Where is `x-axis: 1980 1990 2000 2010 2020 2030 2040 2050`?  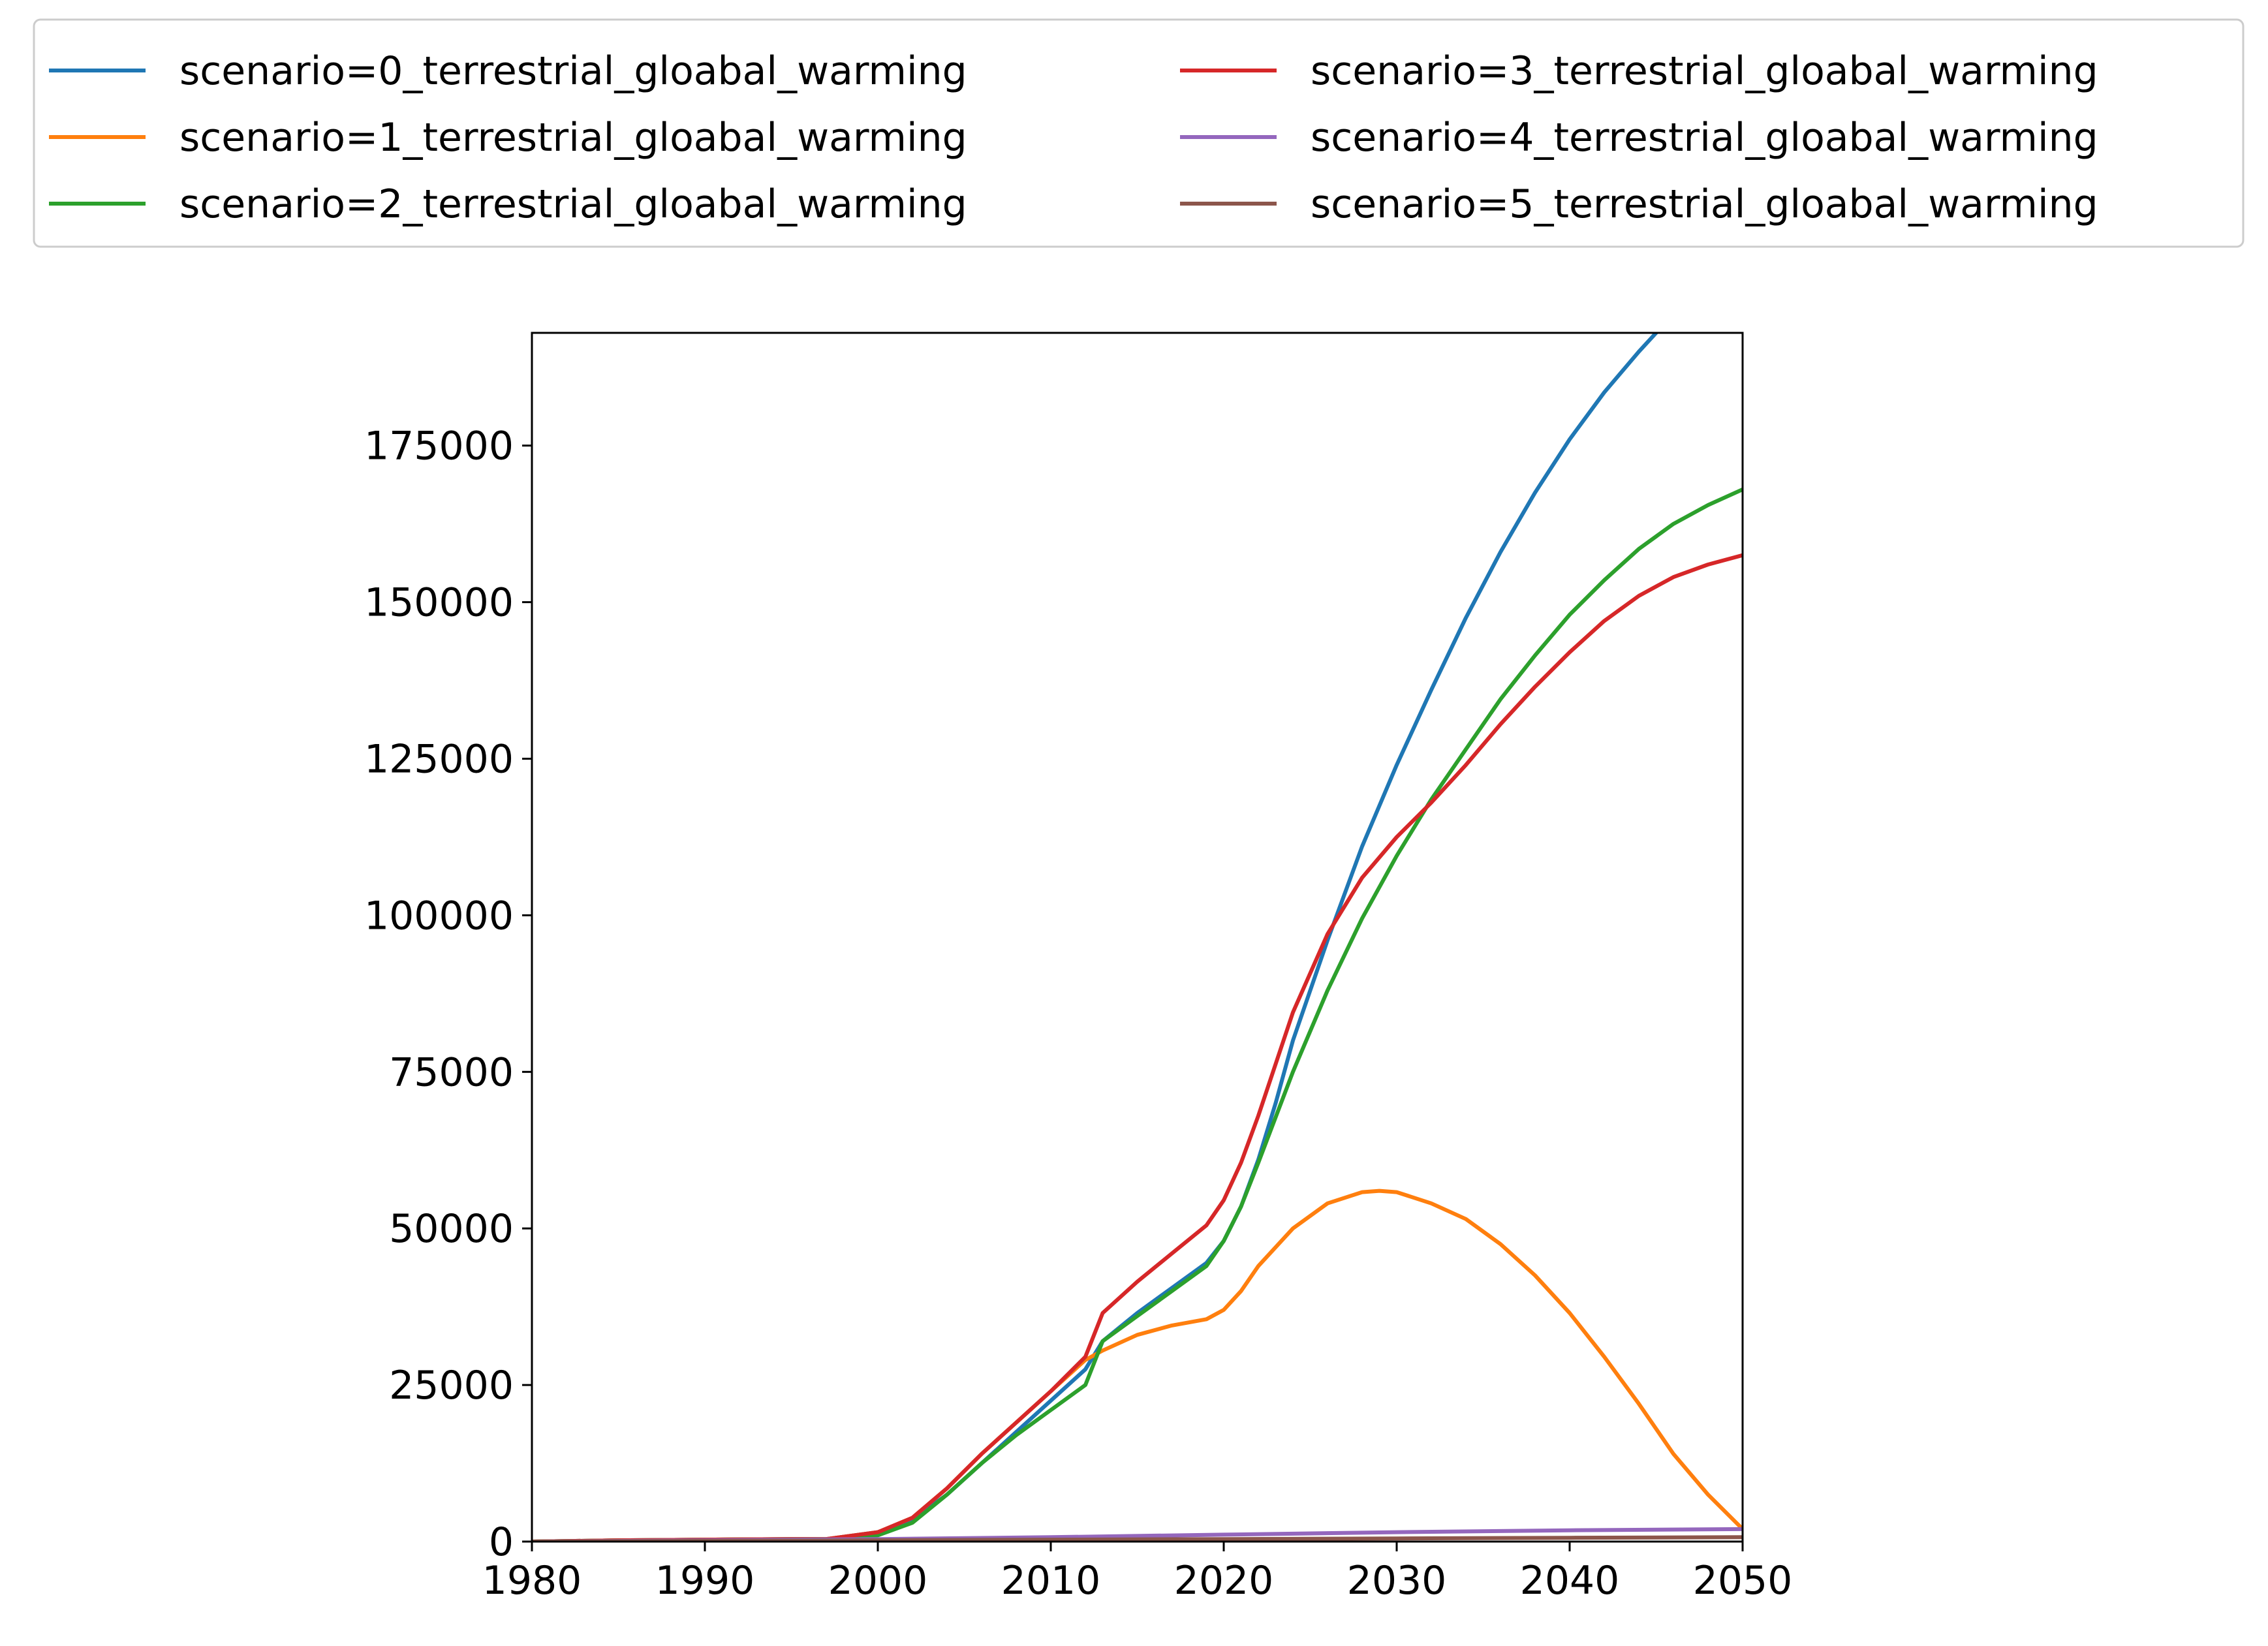
x-axis: 1980 1990 2000 2010 2020 2030 2040 2050 is located at coordinates (1137, 1573).